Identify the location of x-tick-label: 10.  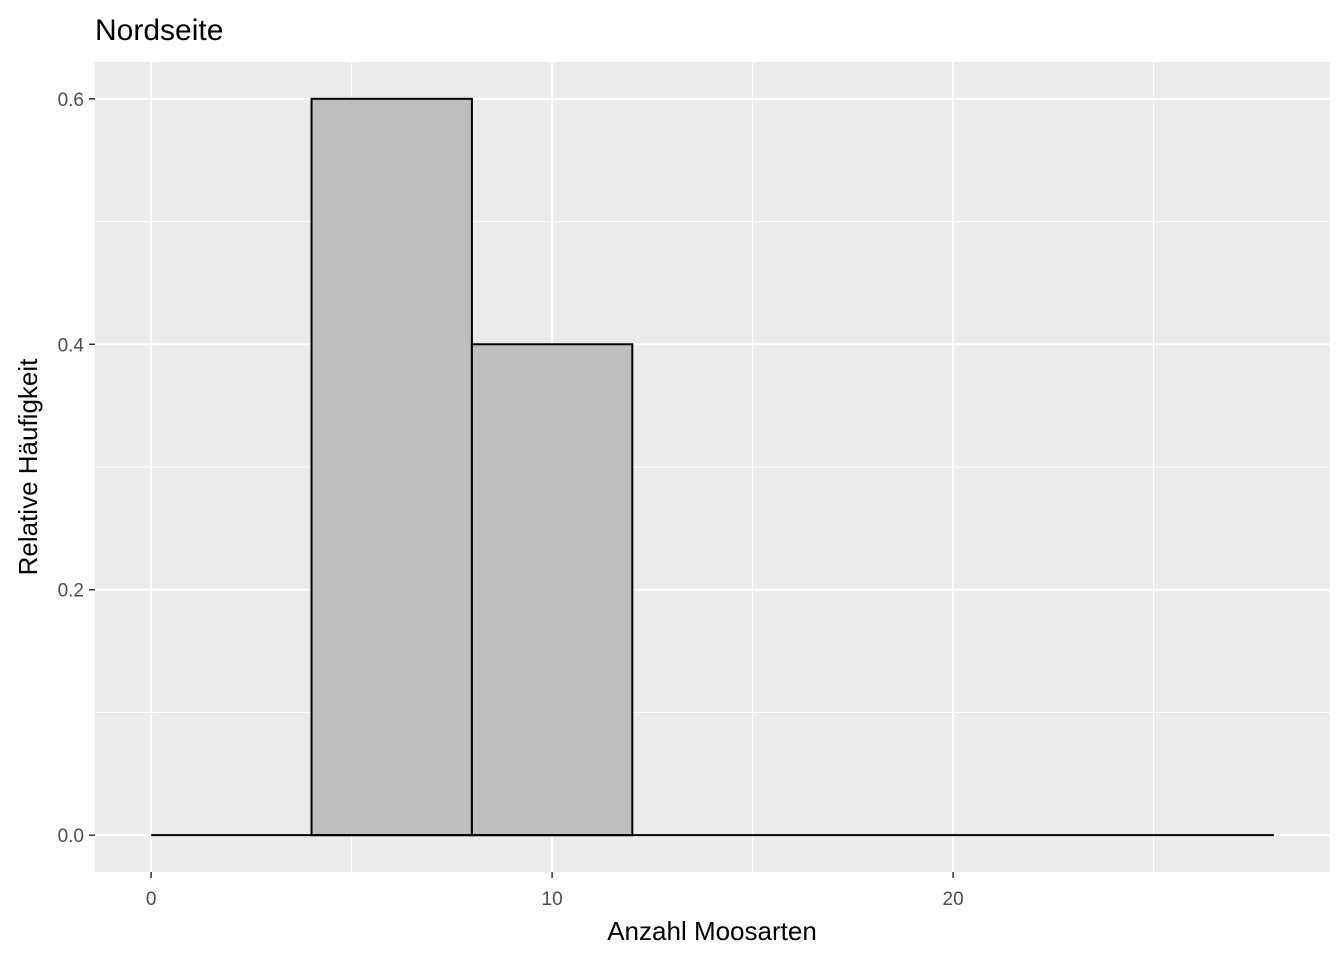
(552, 899).